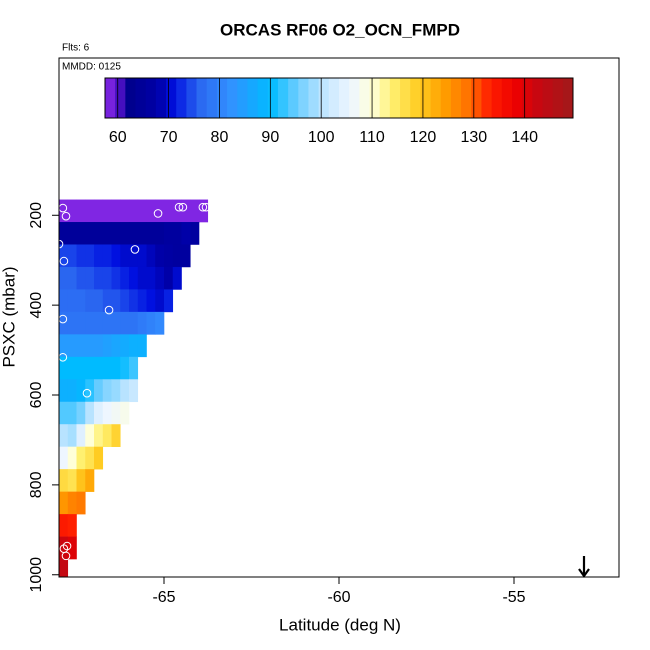 The height and width of the screenshot is (650, 650). What do you see at coordinates (524, 137) in the screenshot?
I see `colorbar-tick-label: 140` at bounding box center [524, 137].